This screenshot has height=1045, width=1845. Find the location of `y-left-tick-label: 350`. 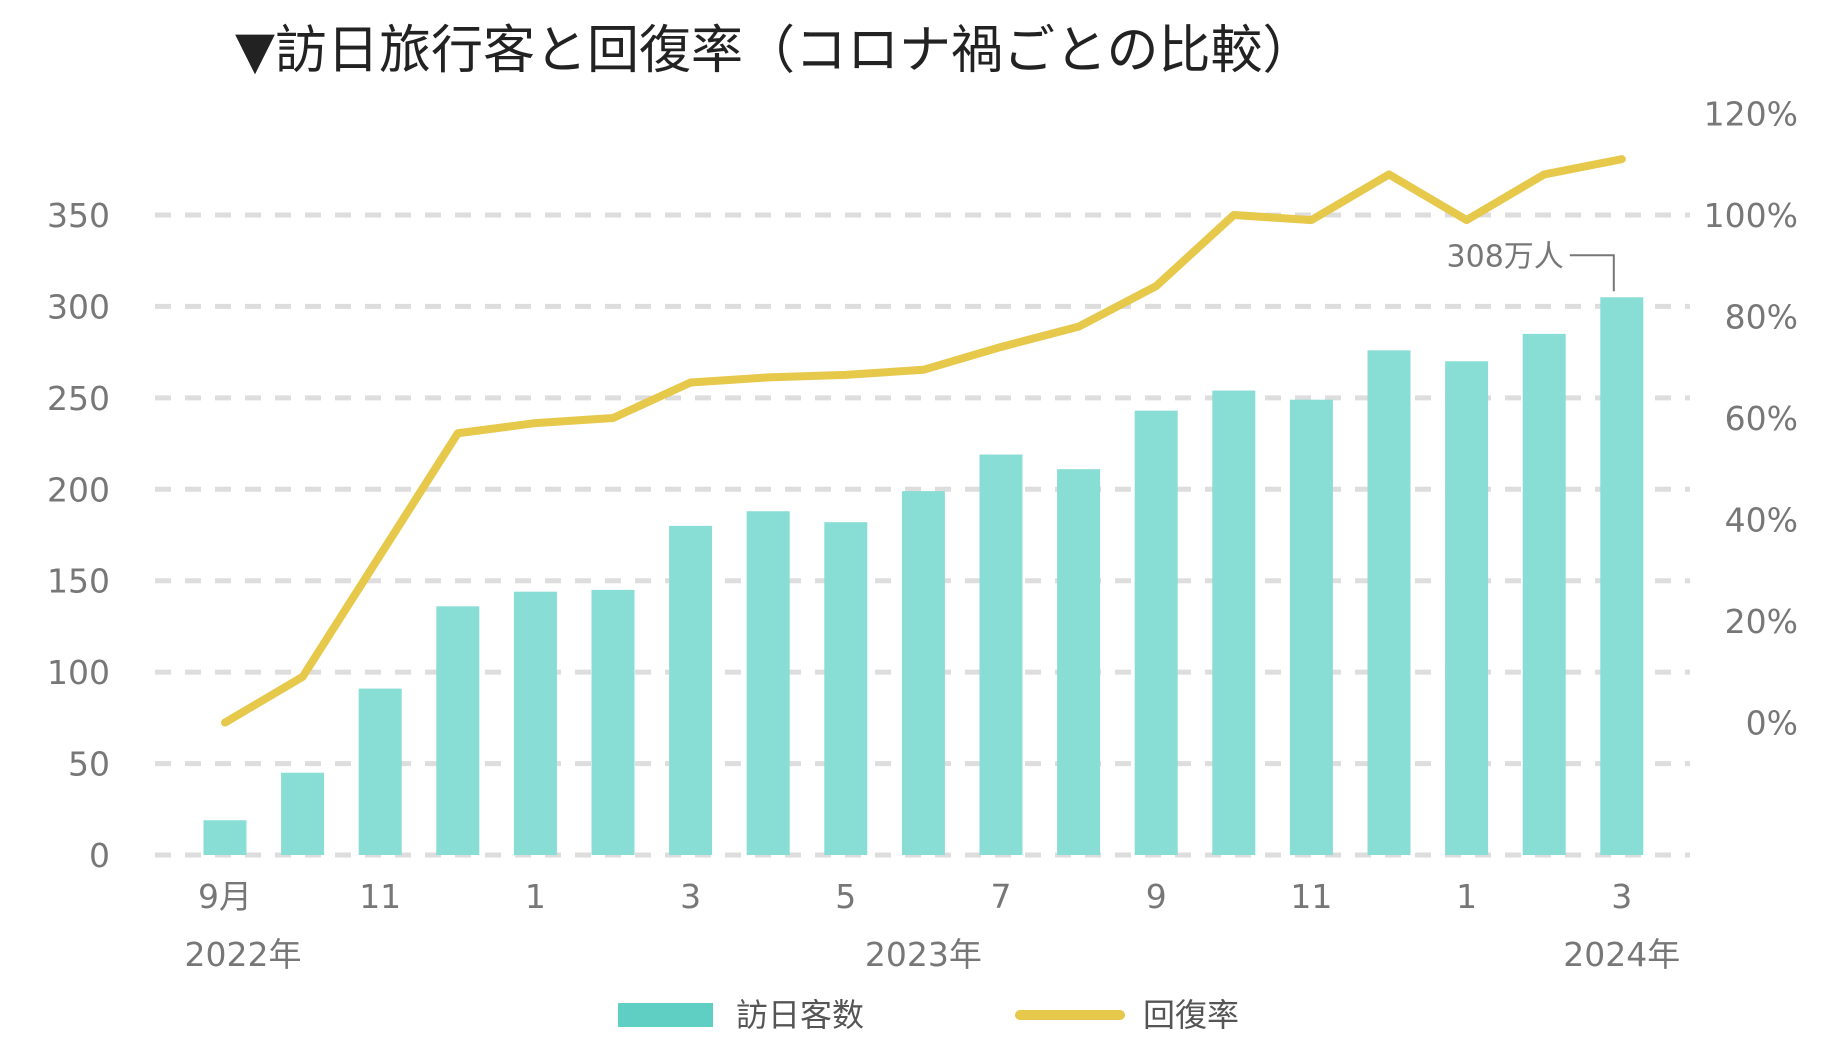

y-left-tick-label: 350 is located at coordinates (78, 215).